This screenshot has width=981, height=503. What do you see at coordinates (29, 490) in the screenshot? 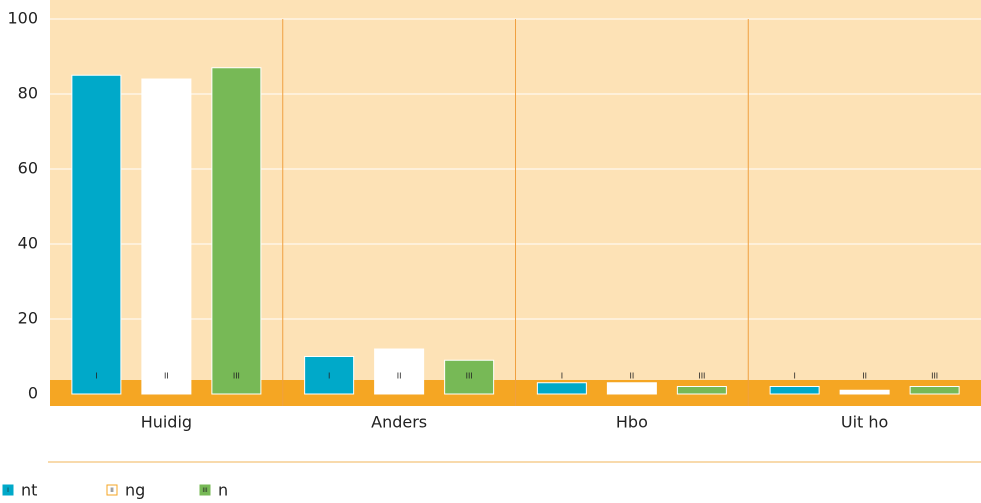
I see `legend-label: nt` at bounding box center [29, 490].